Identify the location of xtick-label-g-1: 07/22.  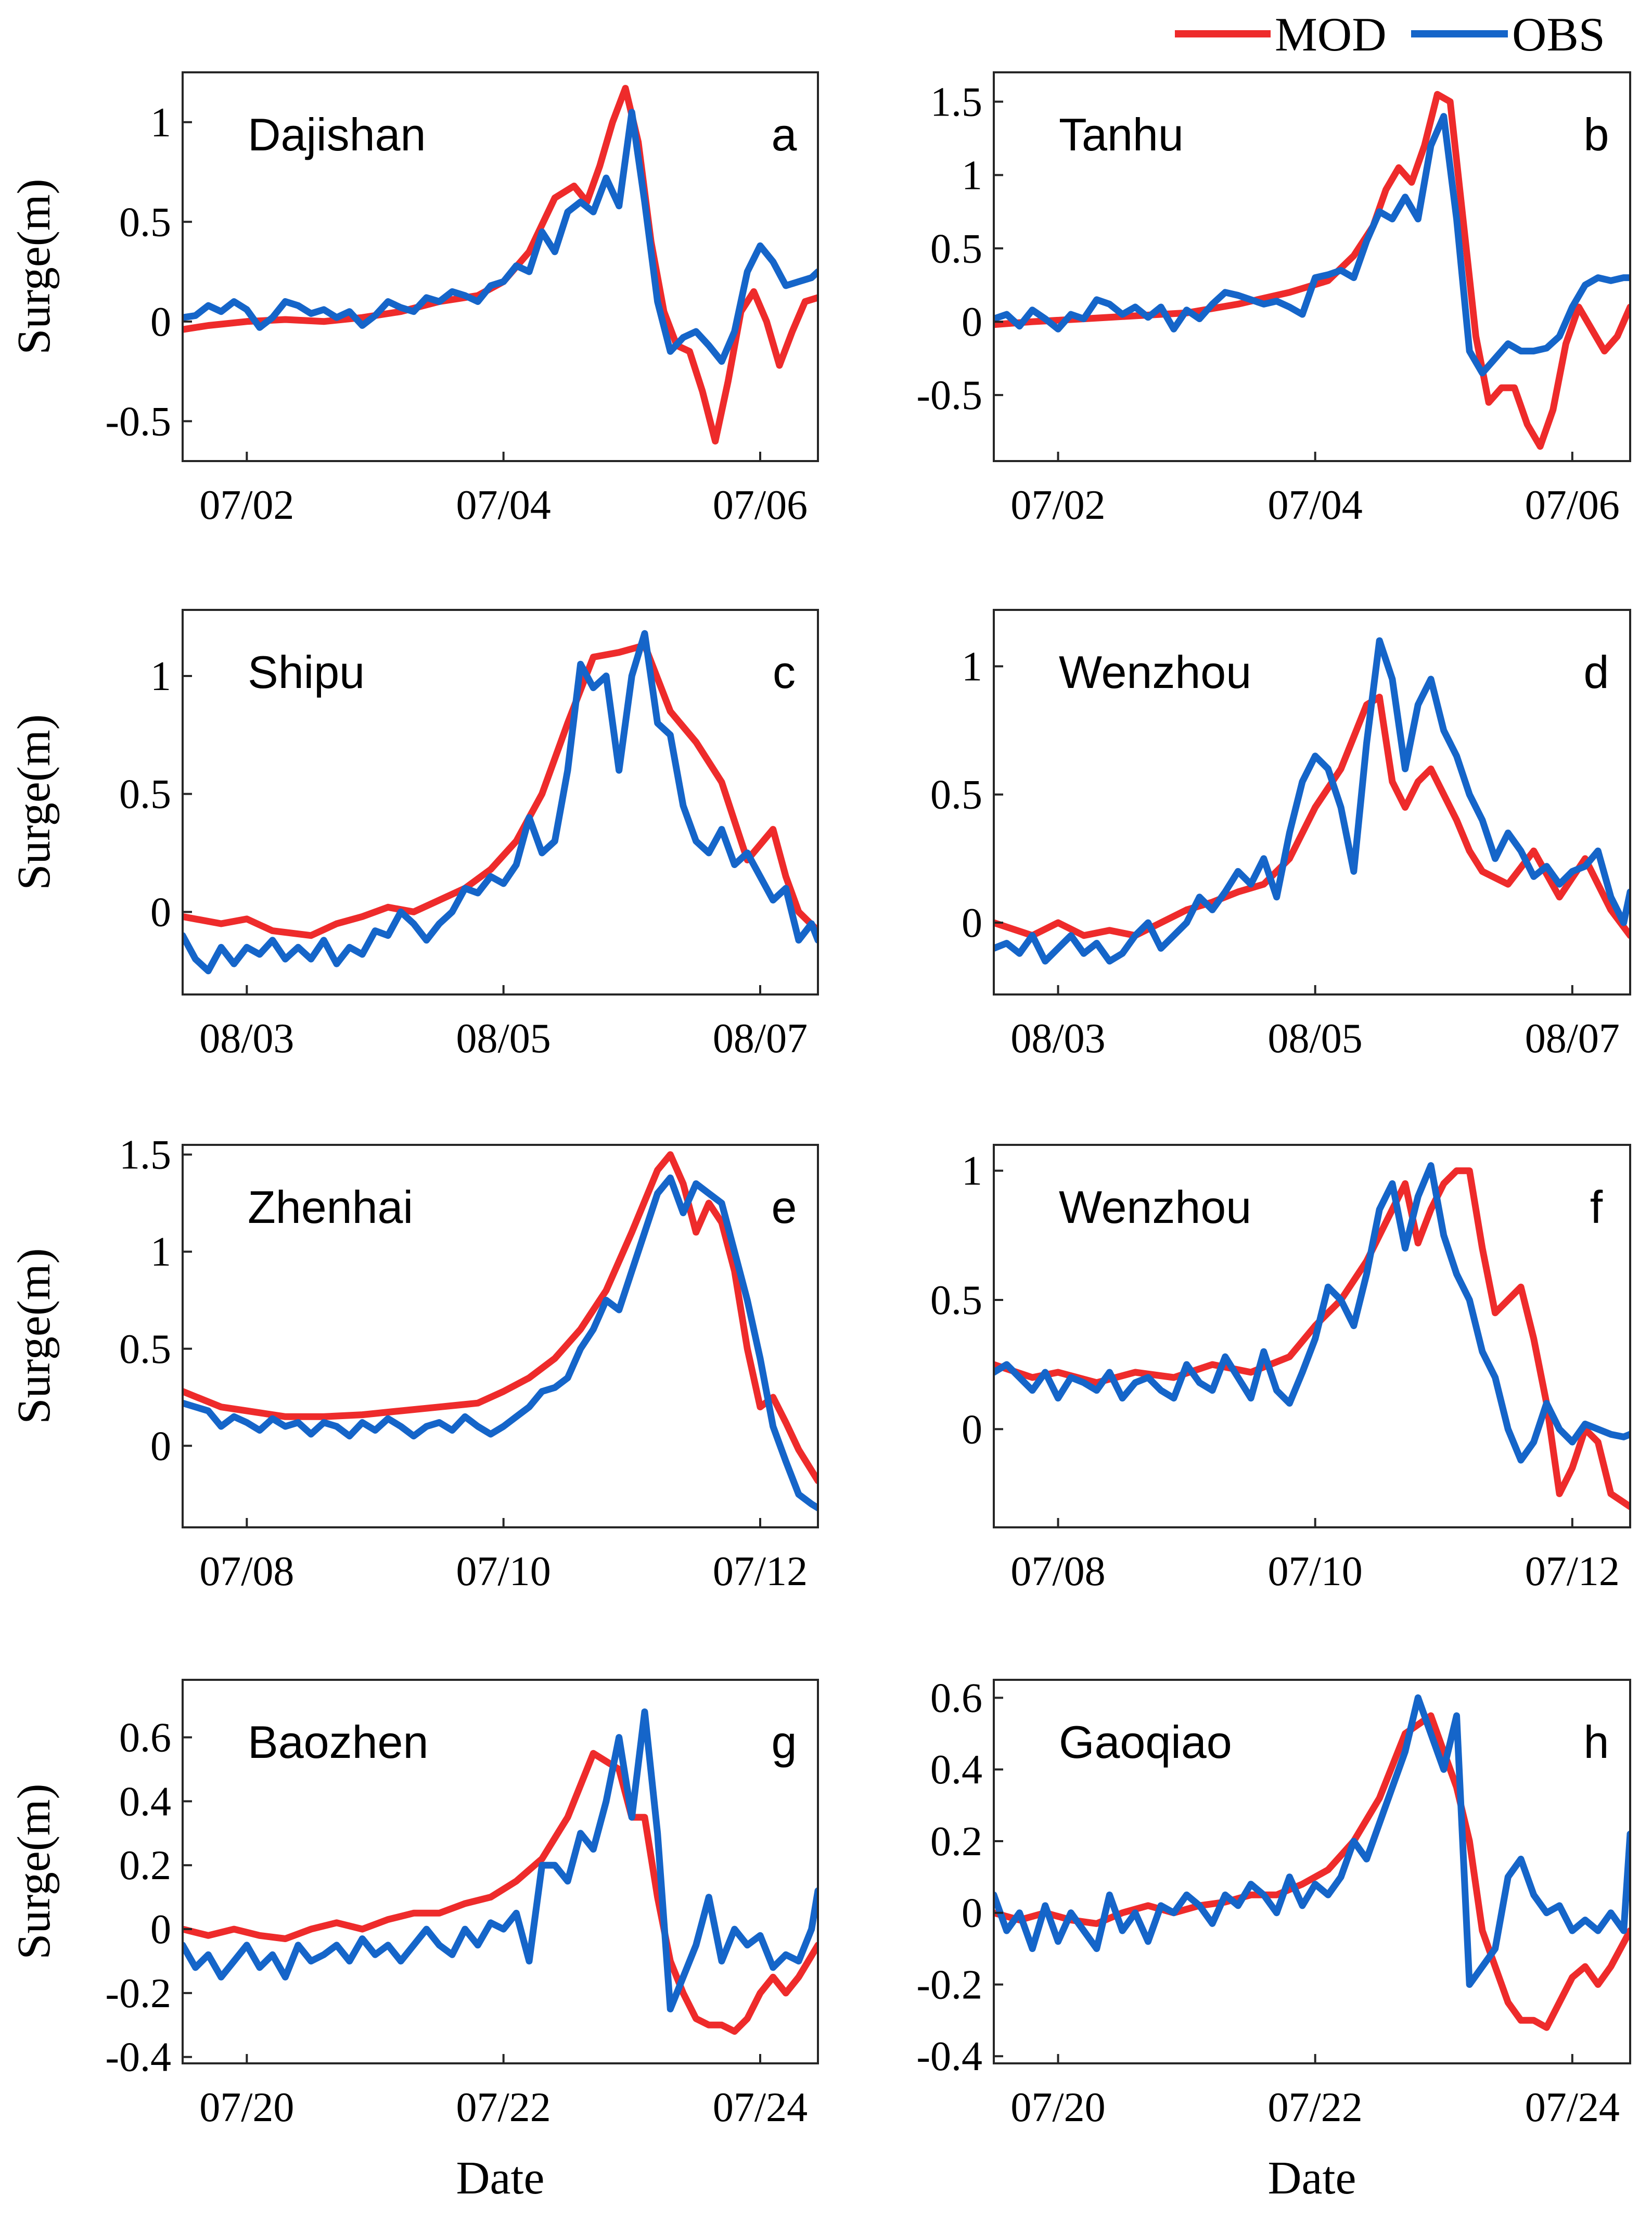
(503, 2107).